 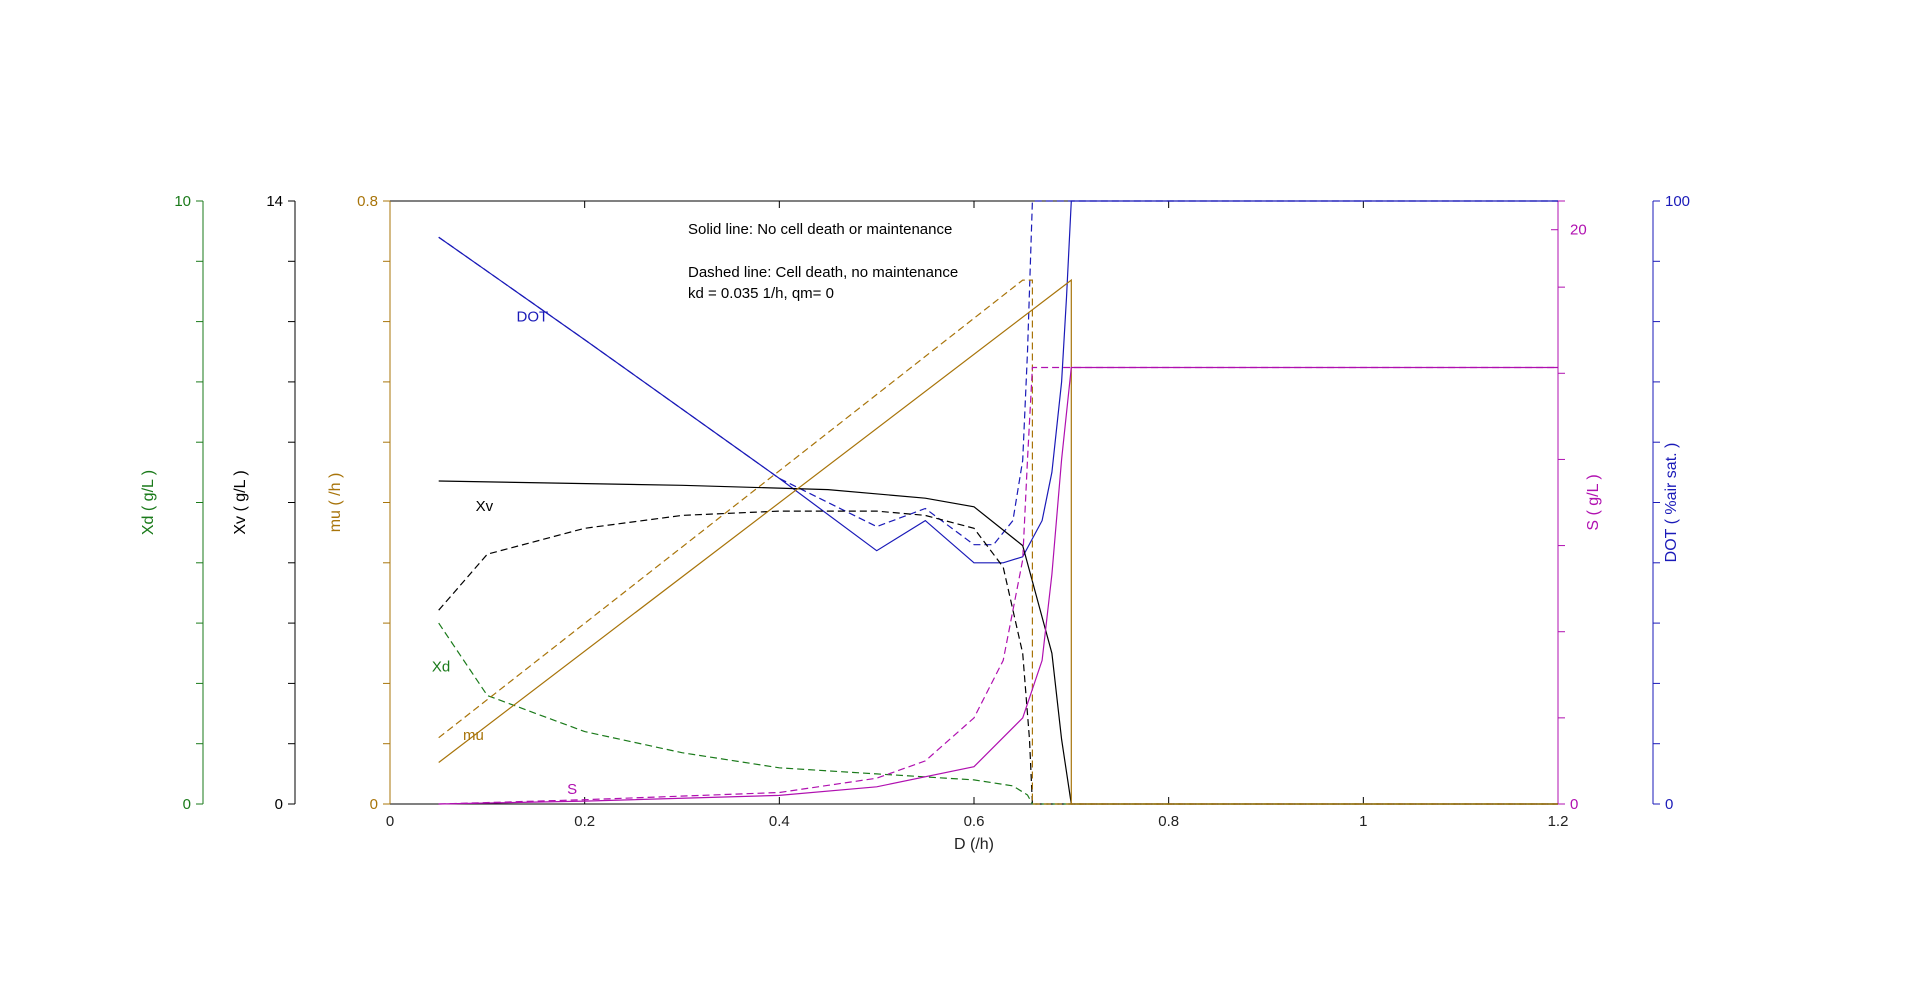 I want to click on y-tick-label-mu: 0, so click(x=374, y=804).